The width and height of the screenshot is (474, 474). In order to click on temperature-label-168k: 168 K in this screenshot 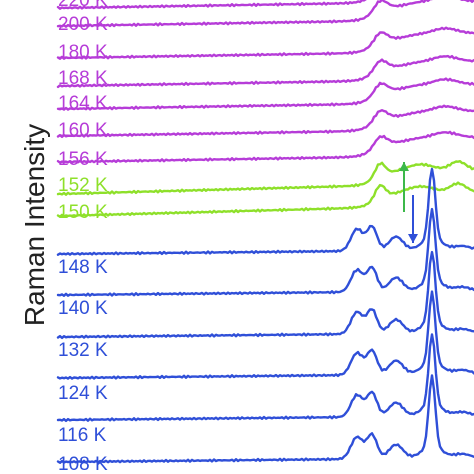, I will do `click(83, 78)`.